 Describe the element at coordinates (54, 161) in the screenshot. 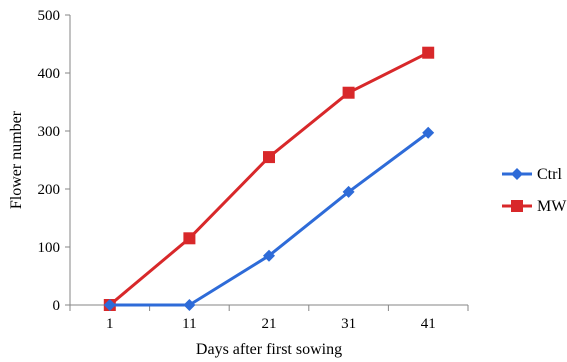

I see `y-axis-ticks: 0 100 200 300 400 500` at that location.